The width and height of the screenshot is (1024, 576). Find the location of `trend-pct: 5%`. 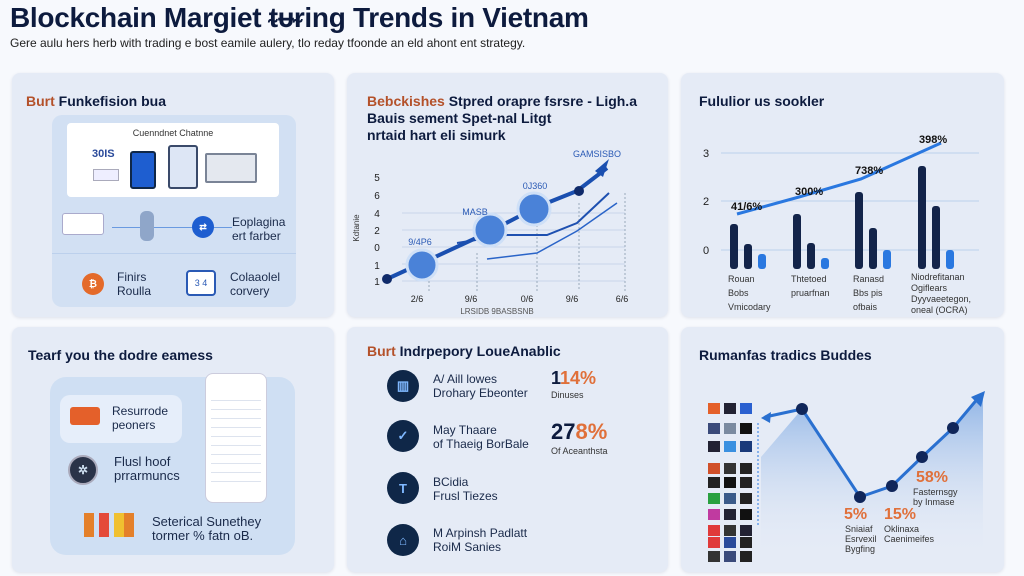

trend-pct: 5% is located at coordinates (856, 514).